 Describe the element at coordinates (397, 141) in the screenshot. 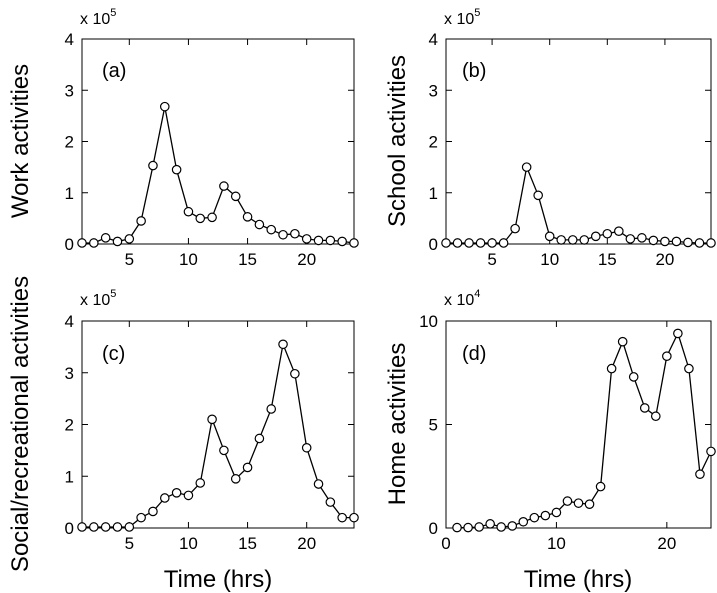

I see `y-axis-label: School activities` at that location.